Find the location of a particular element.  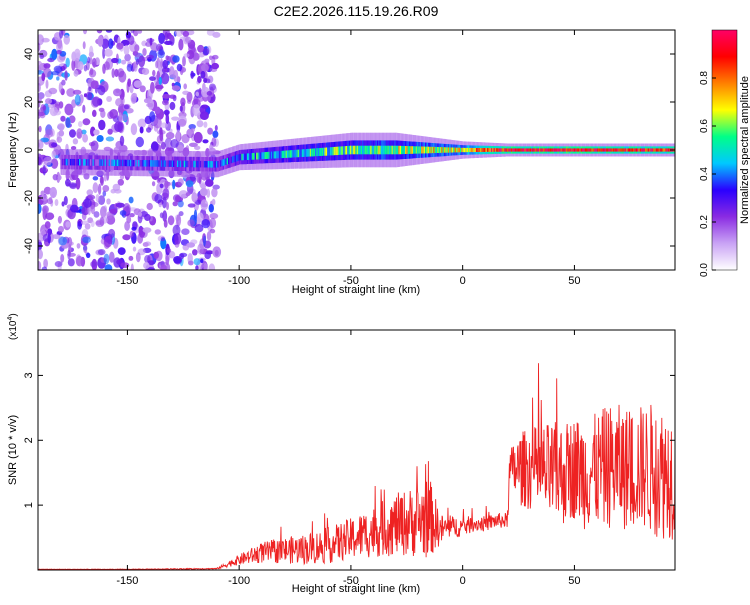

x-tick-label: -50 is located at coordinates (351, 581).